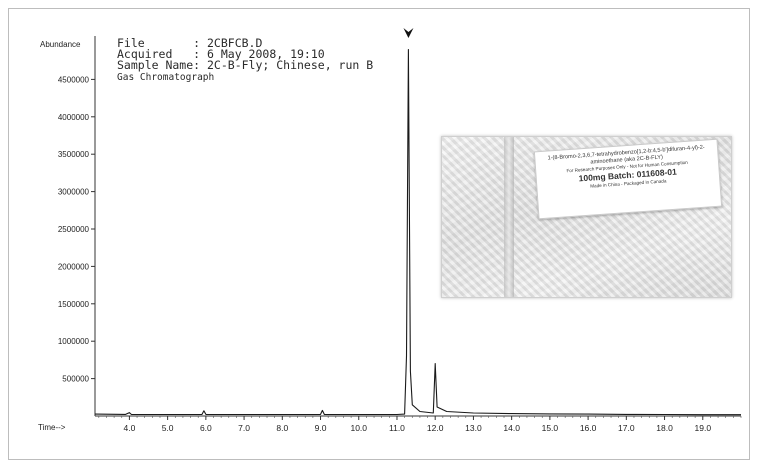  Describe the element at coordinates (74, 341) in the screenshot. I see `y-tick-label: 1000000` at that location.